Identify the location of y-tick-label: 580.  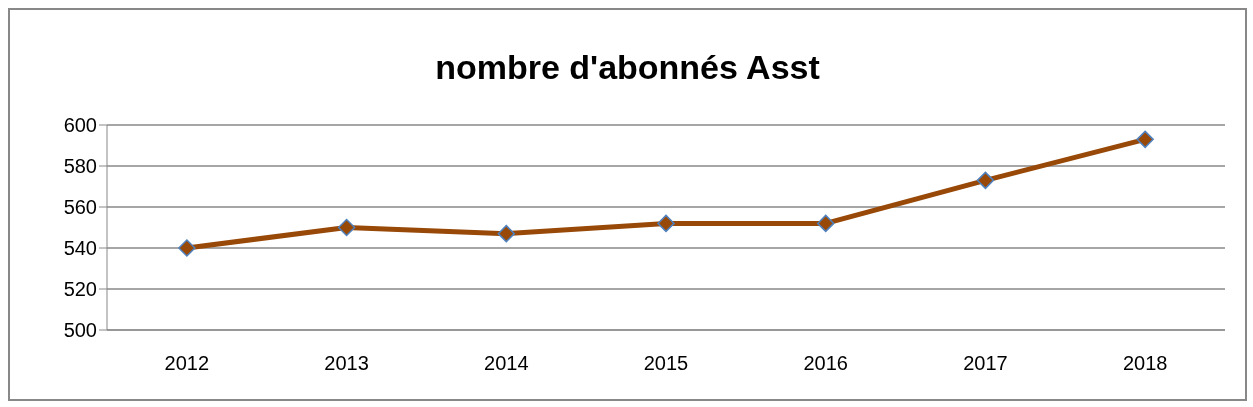
(80, 166).